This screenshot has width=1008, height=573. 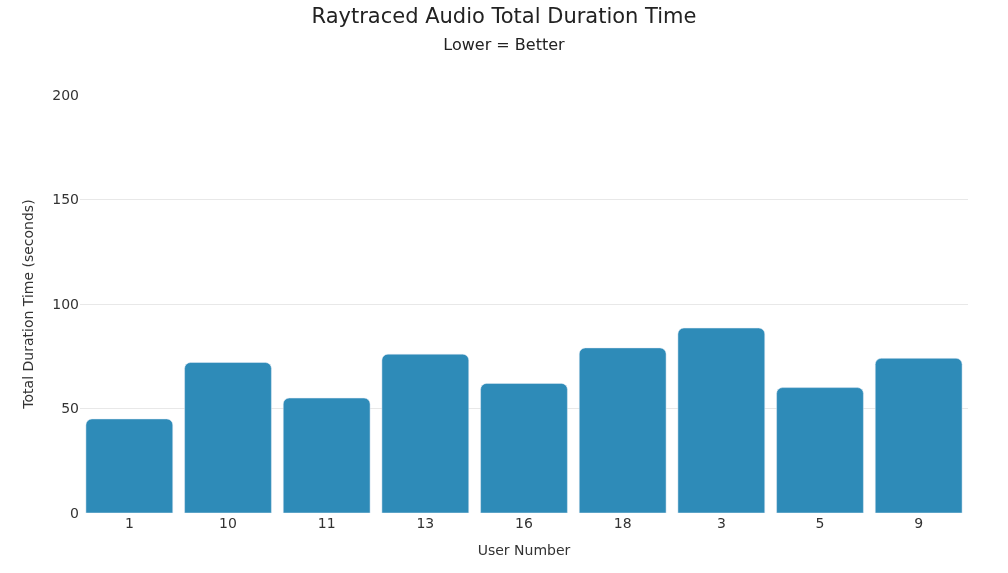 What do you see at coordinates (919, 523) in the screenshot?
I see `x-tick-label: 9` at bounding box center [919, 523].